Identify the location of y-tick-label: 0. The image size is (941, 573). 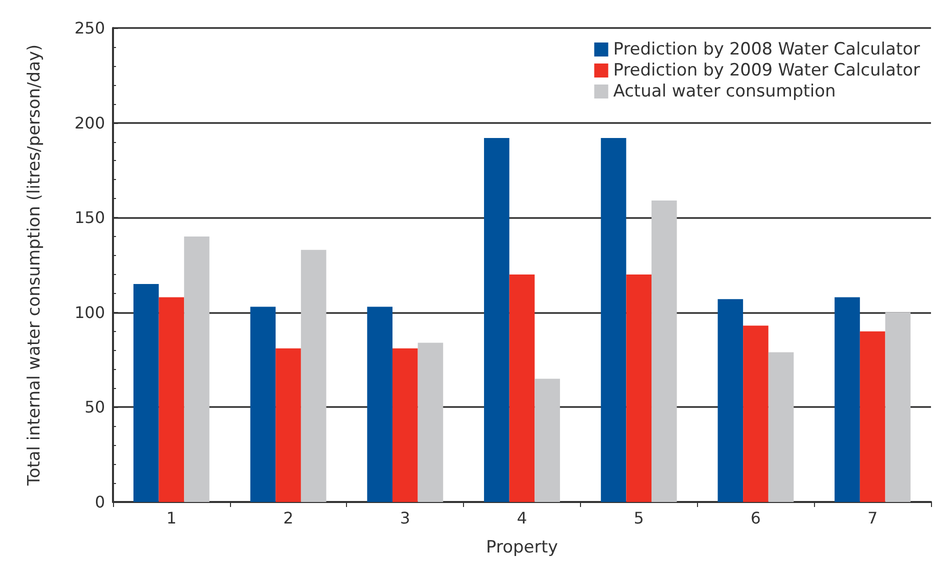
(99, 502).